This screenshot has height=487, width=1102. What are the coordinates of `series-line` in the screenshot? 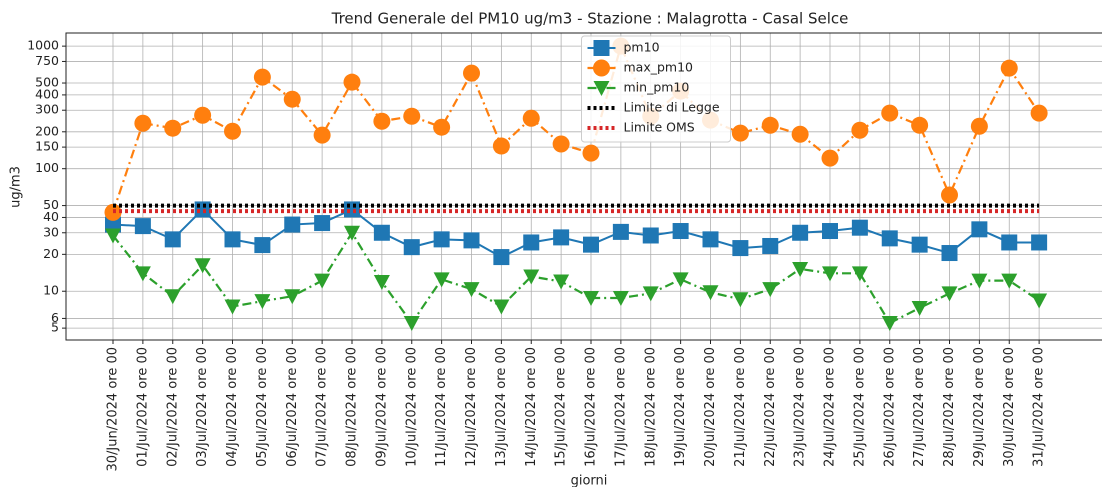 It's located at (576, 233).